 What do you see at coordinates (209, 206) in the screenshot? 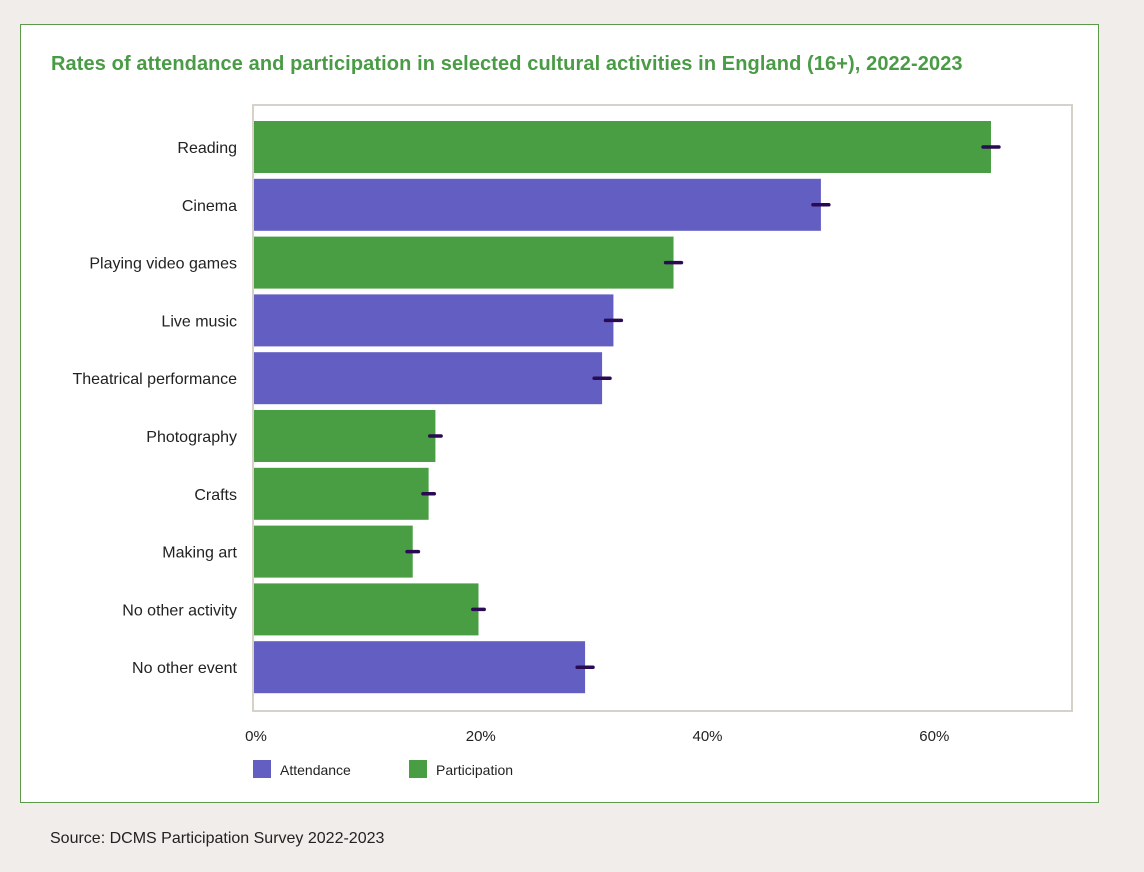
I see `category-label: Cinema` at bounding box center [209, 206].